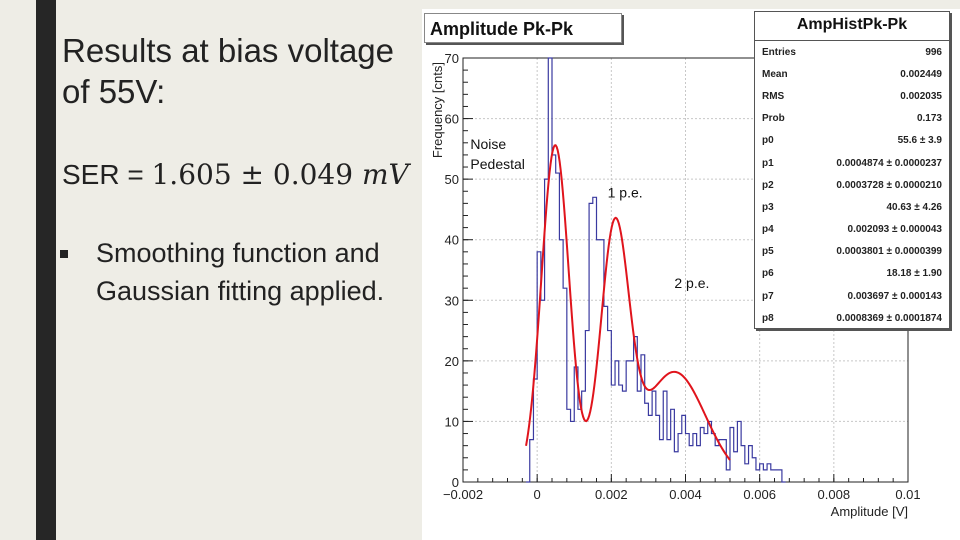 This screenshot has height=540, width=960. I want to click on stats-row-p4: p4 0.002093 ± 0.000043, so click(852, 230).